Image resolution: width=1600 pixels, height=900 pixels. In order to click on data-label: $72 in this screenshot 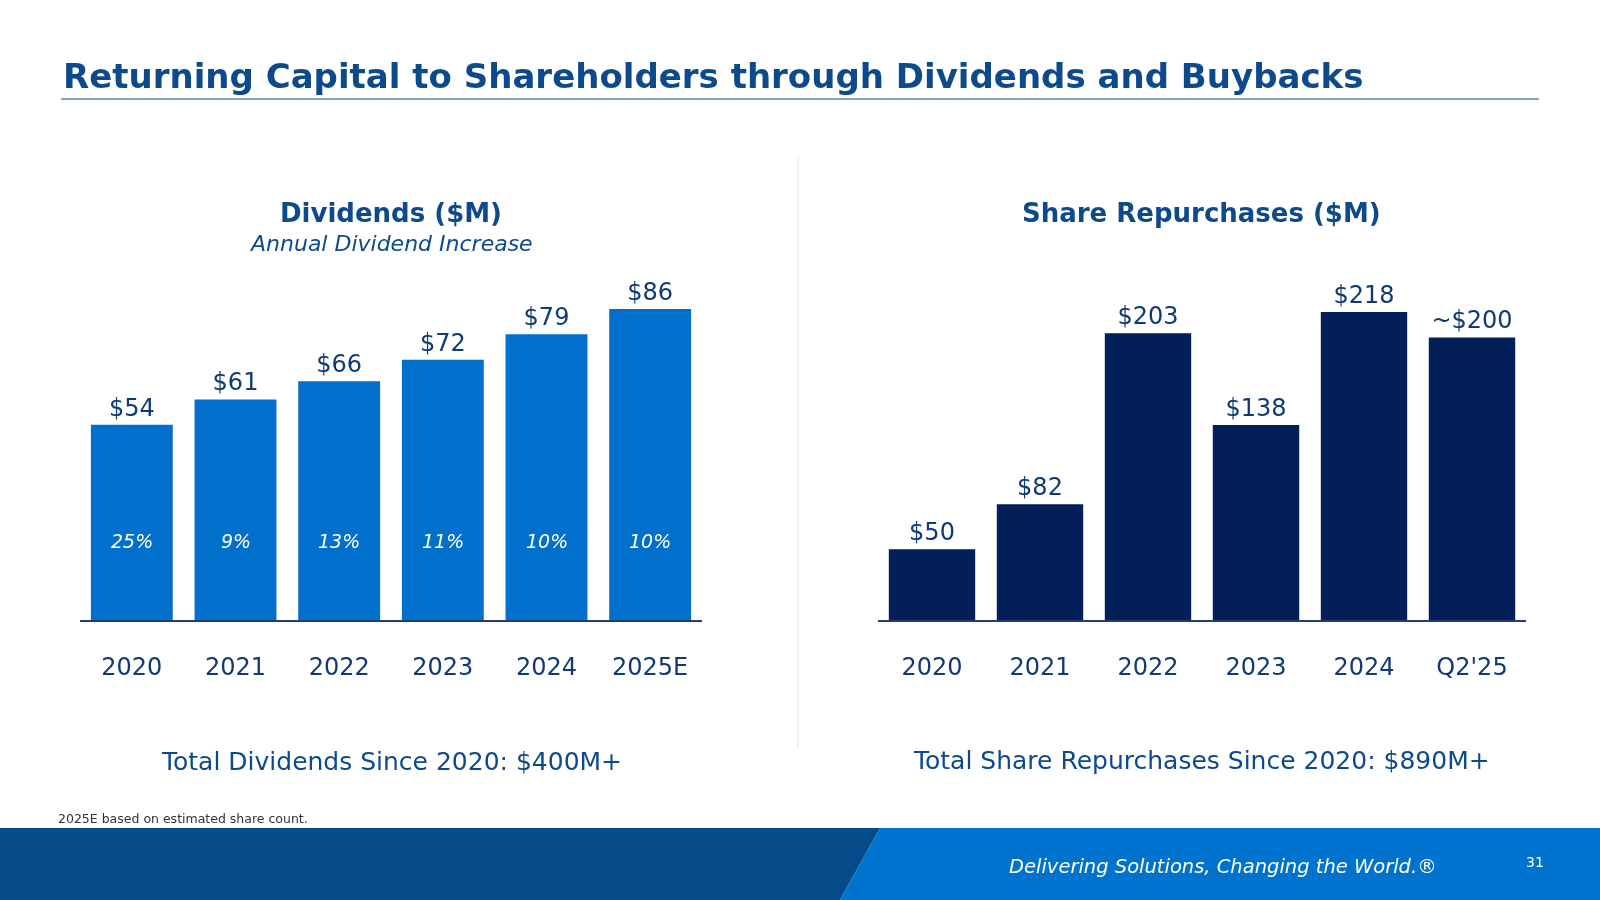, I will do `click(442, 342)`.